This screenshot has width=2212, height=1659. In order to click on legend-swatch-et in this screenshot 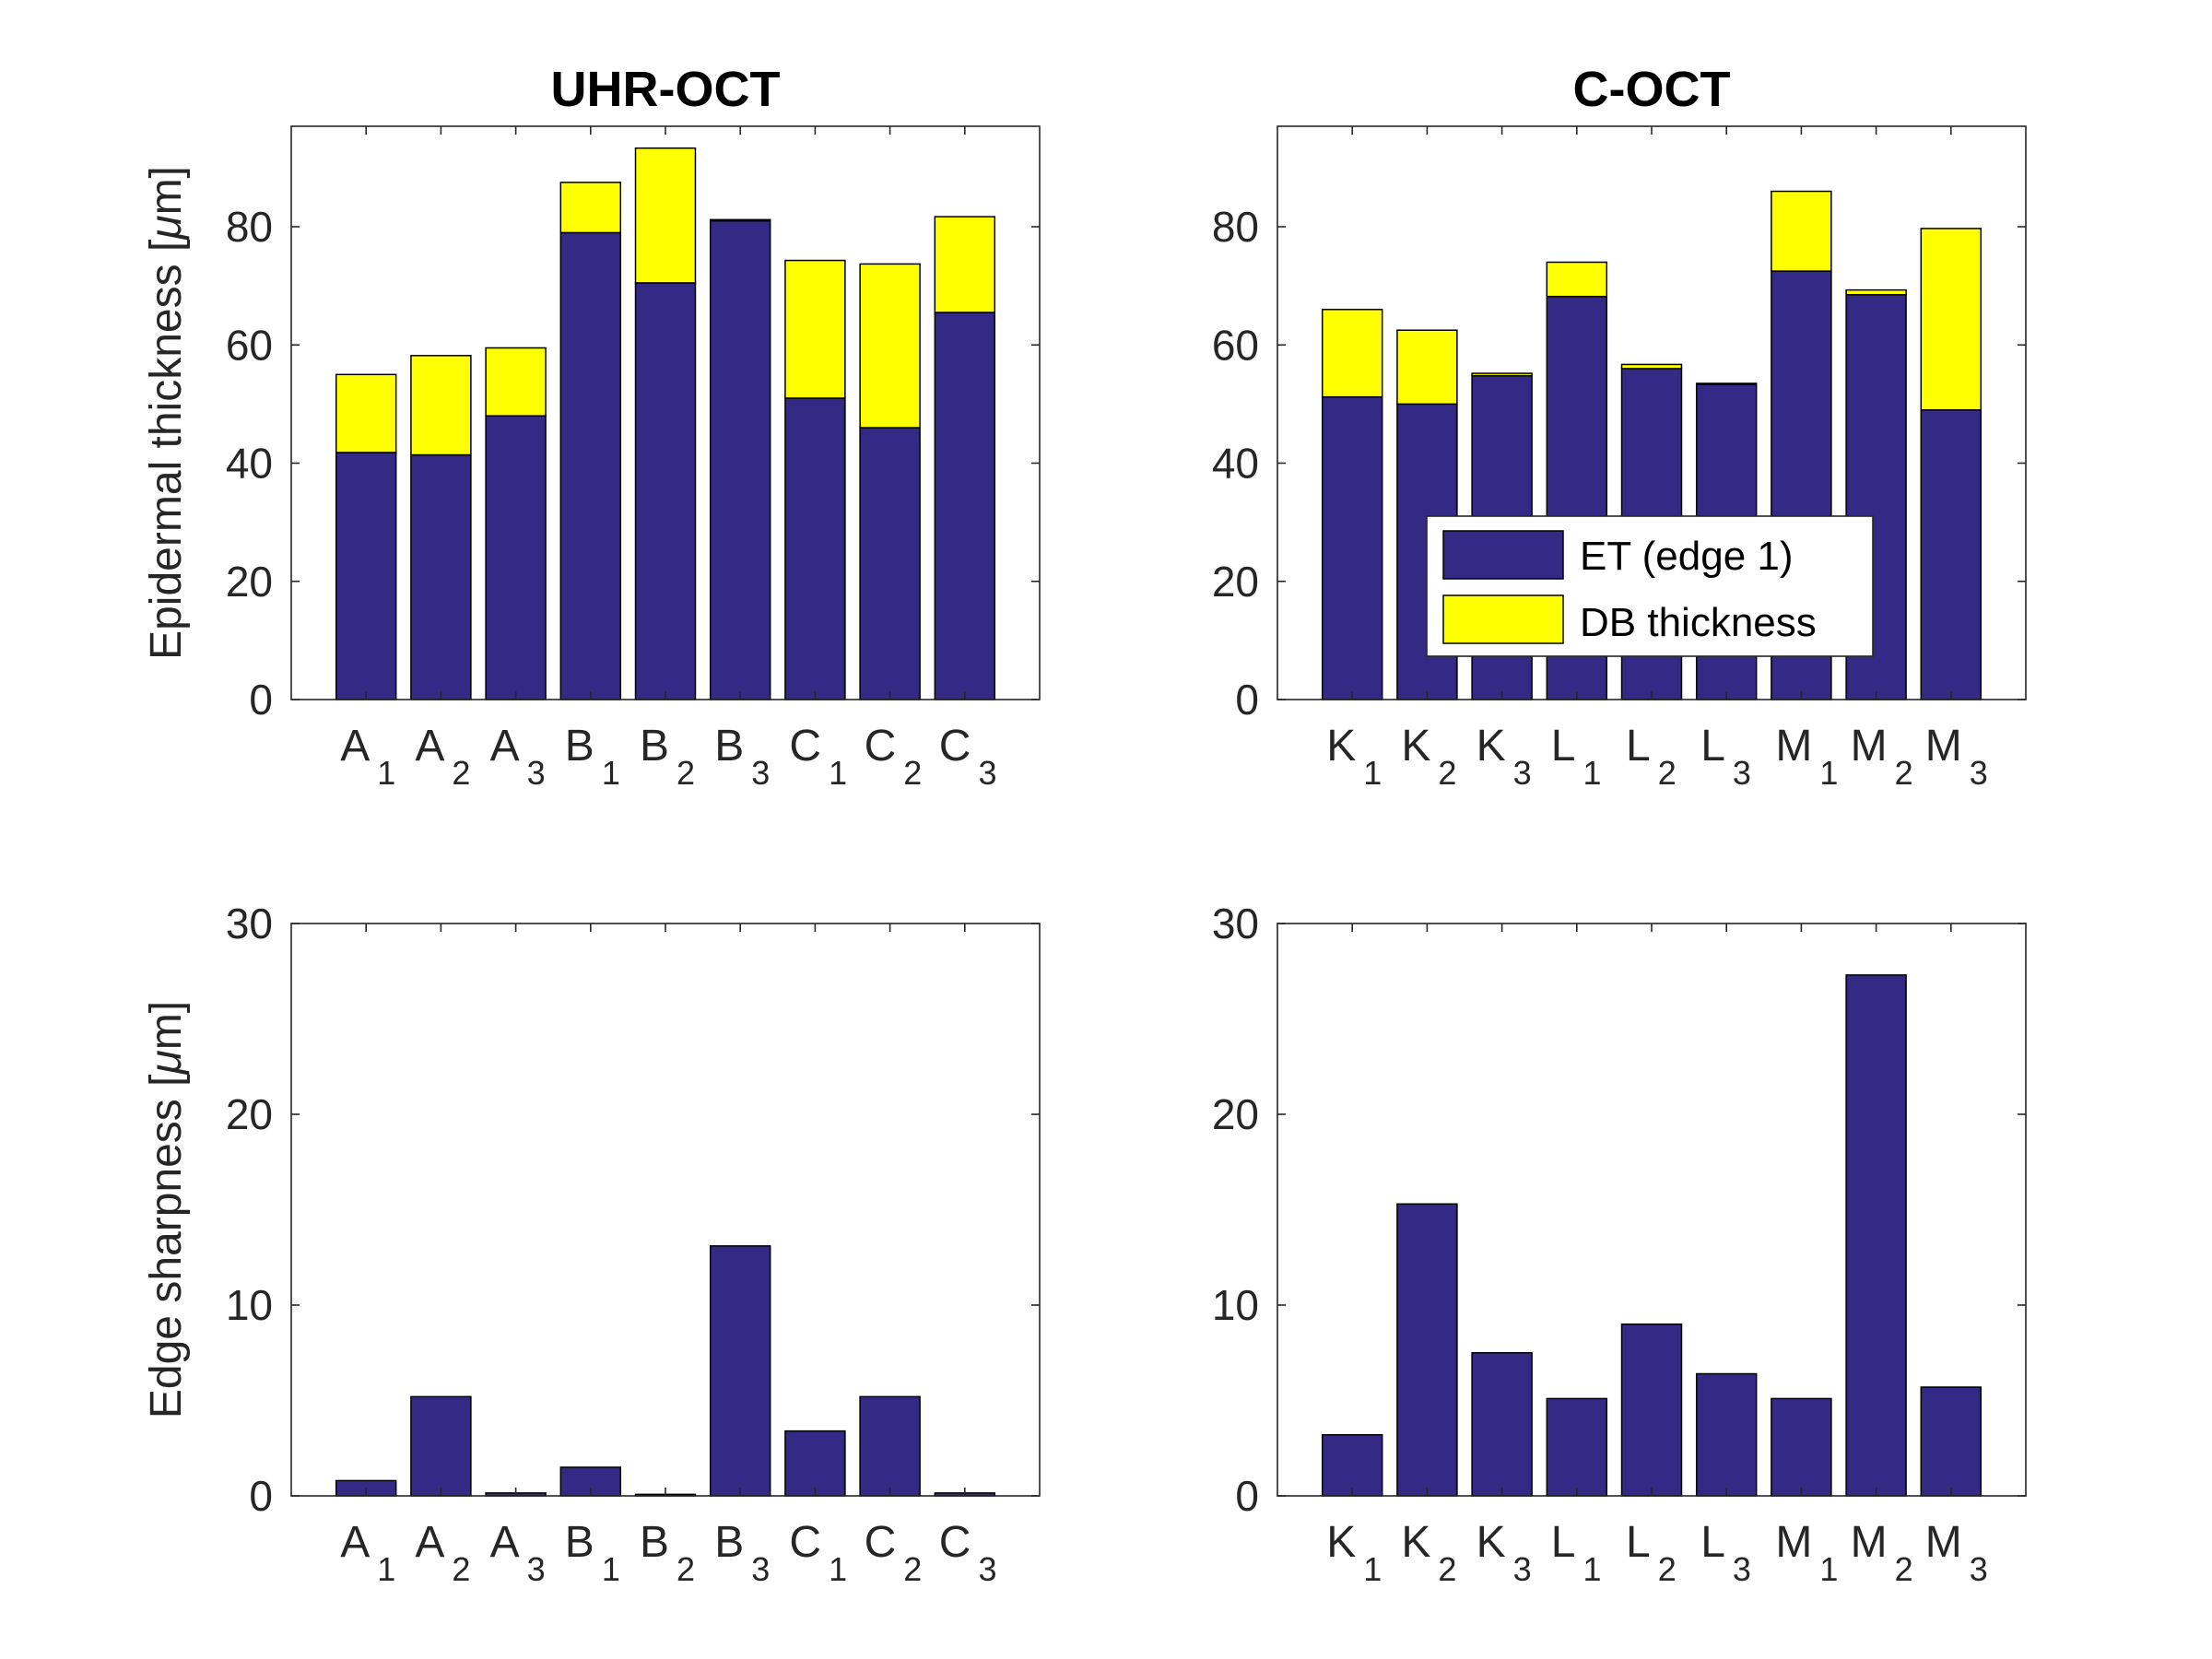, I will do `click(1503, 555)`.